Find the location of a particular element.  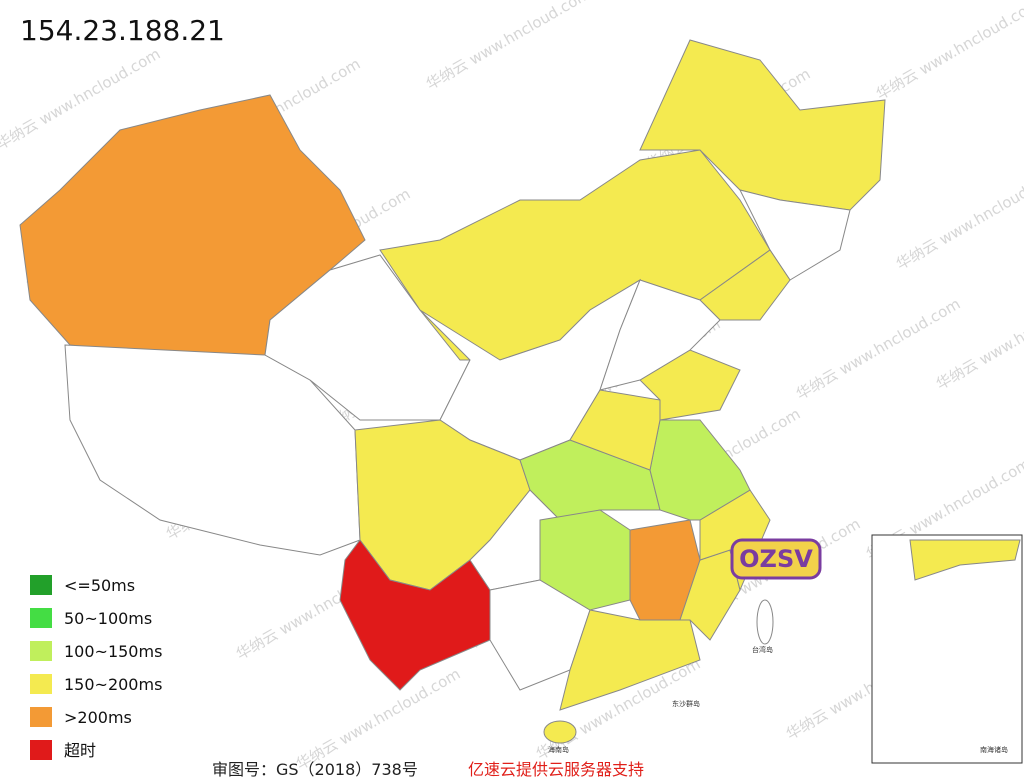

support-note: 亿速云提供云服务器支持 is located at coordinates (556, 769).